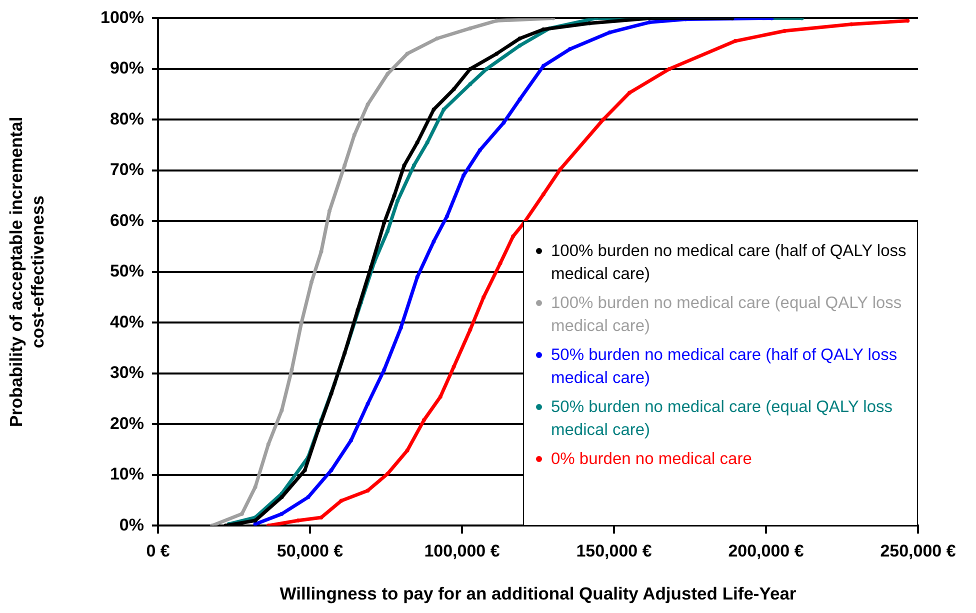 The image size is (976, 613). I want to click on y-tick-label: 10%, so click(127, 474).